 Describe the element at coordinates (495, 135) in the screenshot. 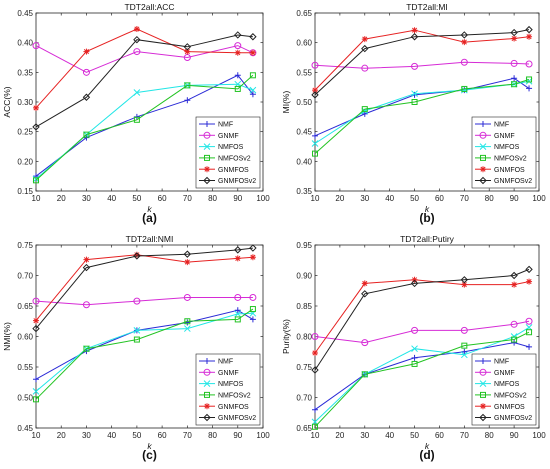

I see `legend-entry: GNMF` at that location.